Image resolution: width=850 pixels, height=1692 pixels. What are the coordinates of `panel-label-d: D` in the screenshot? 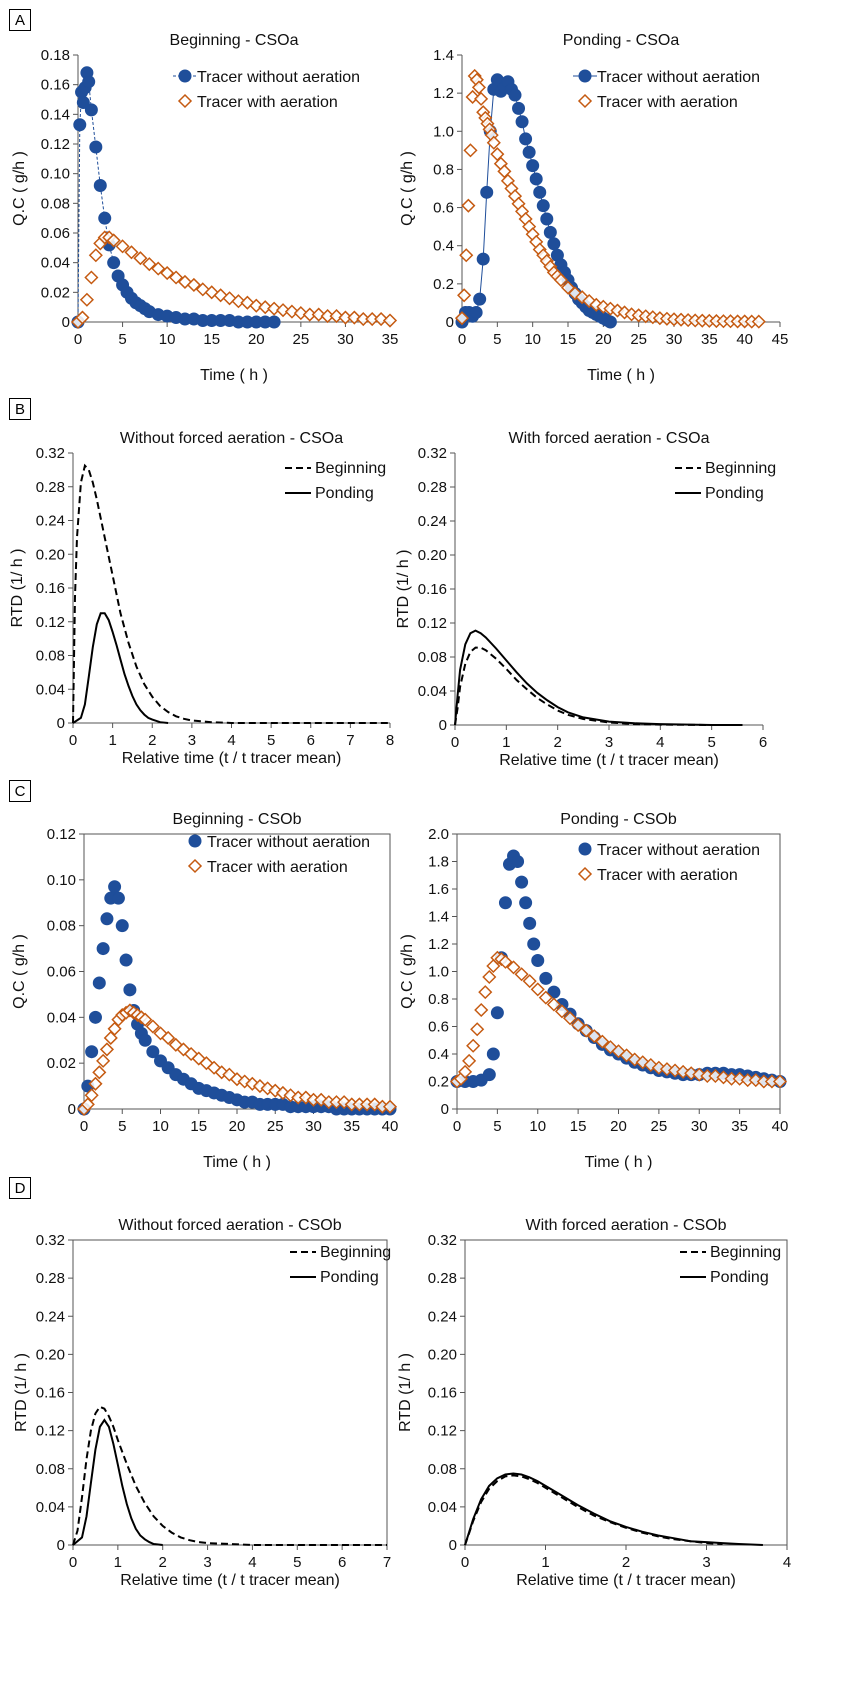 It's located at (20, 1188).